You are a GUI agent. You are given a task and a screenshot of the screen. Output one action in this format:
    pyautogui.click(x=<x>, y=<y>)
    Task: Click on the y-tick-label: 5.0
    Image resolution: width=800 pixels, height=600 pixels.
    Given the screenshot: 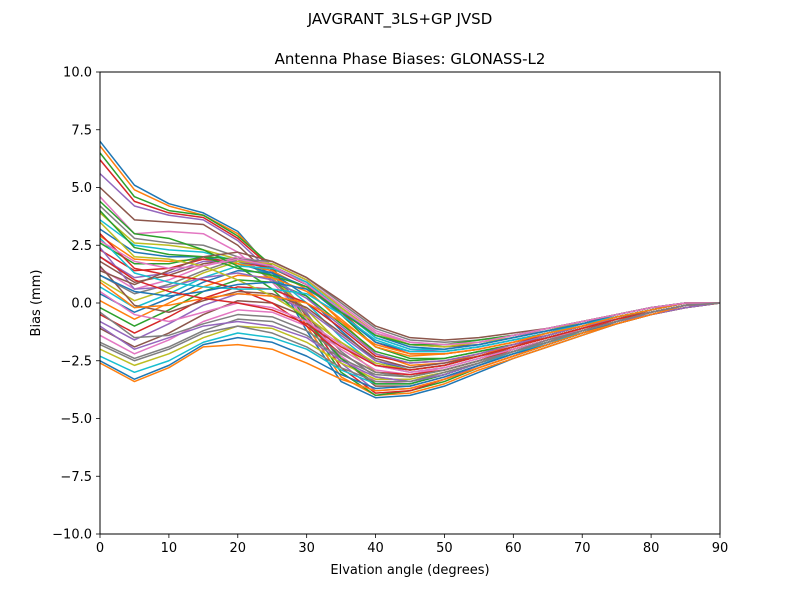 What is the action you would take?
    pyautogui.click(x=81, y=188)
    